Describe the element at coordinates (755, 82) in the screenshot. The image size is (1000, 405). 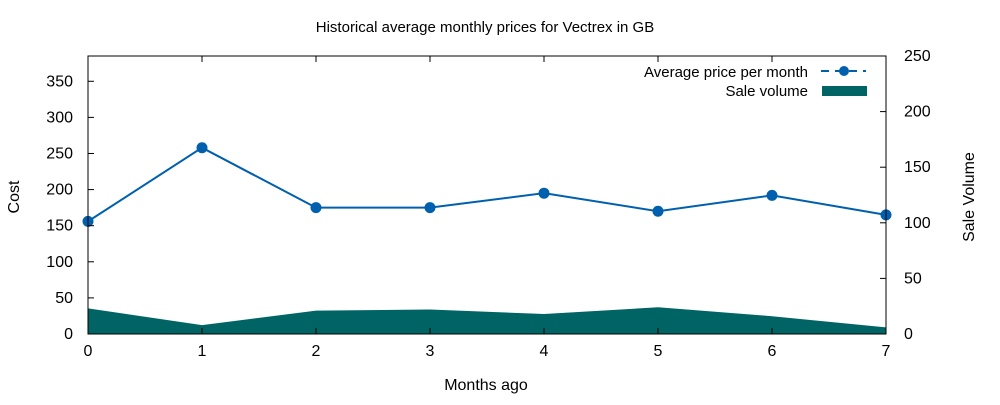
I see `legend: Average price per month Sale volume` at that location.